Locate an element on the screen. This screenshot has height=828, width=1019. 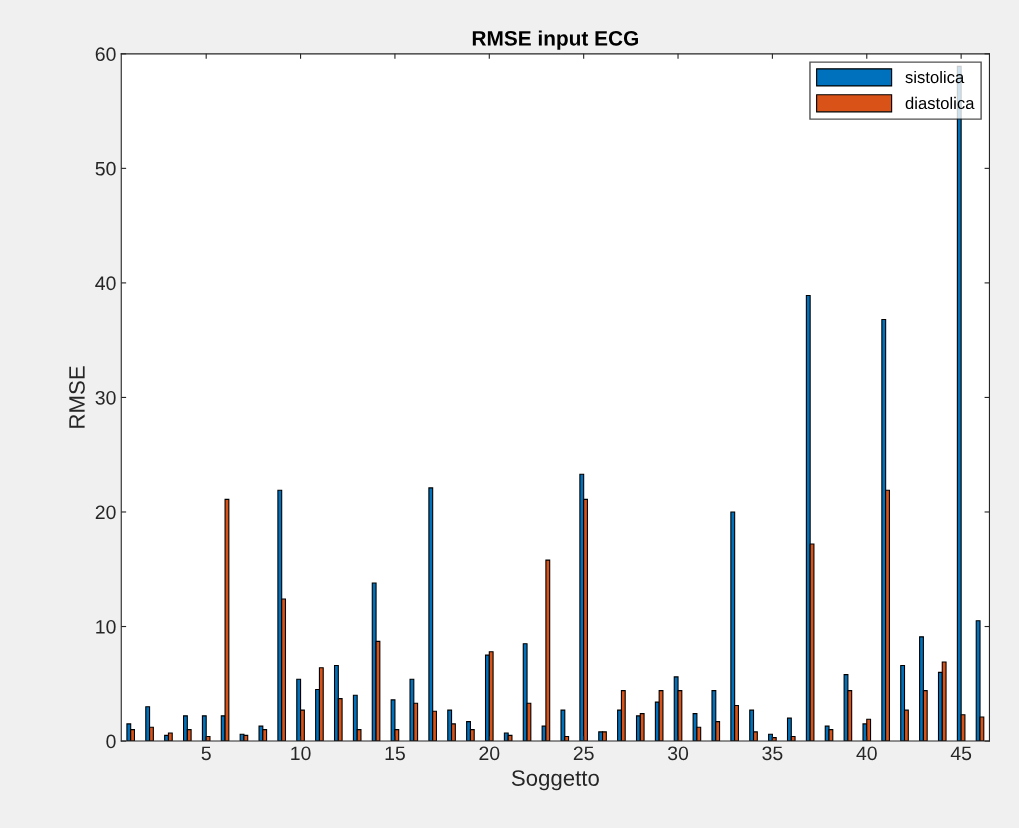
x-tick-label: 10 is located at coordinates (301, 753).